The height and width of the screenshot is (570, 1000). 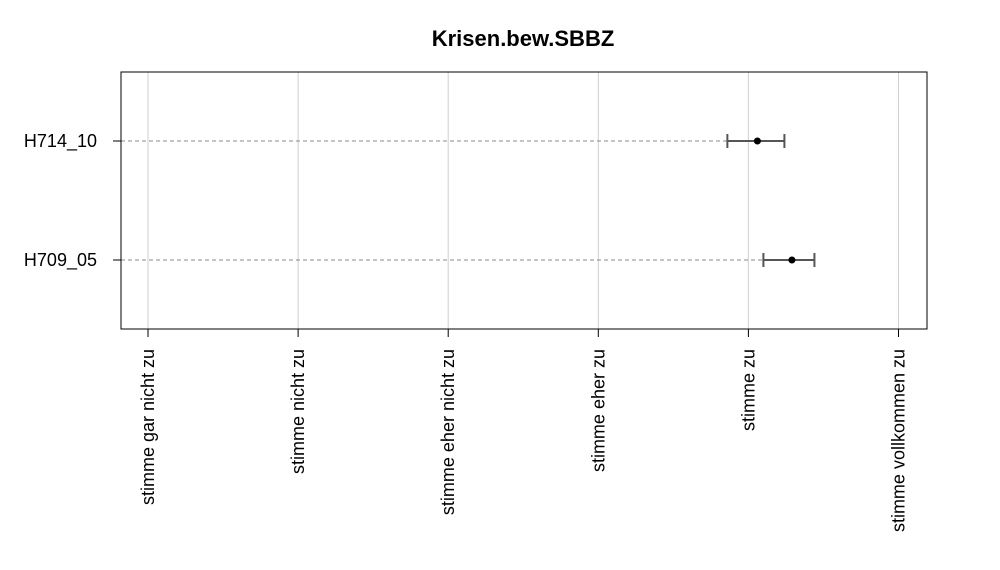 What do you see at coordinates (523, 38) in the screenshot?
I see `chart-title: Krisen.bew.SBBZ` at bounding box center [523, 38].